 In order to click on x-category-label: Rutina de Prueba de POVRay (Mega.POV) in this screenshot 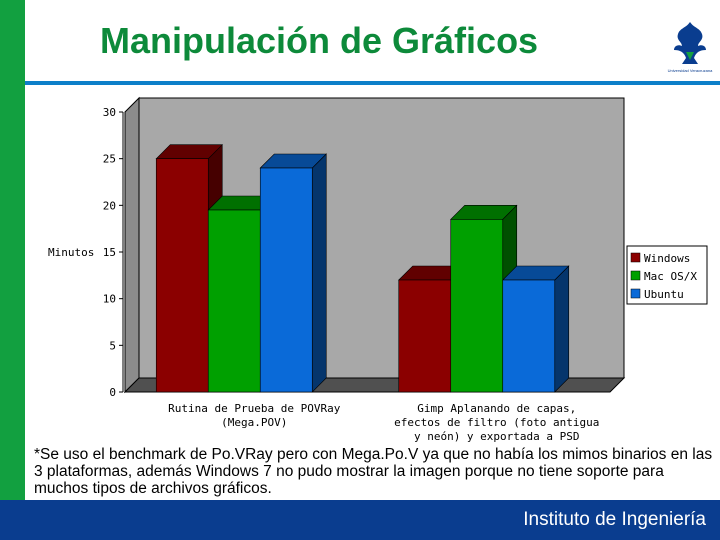, I will do `click(254, 415)`.